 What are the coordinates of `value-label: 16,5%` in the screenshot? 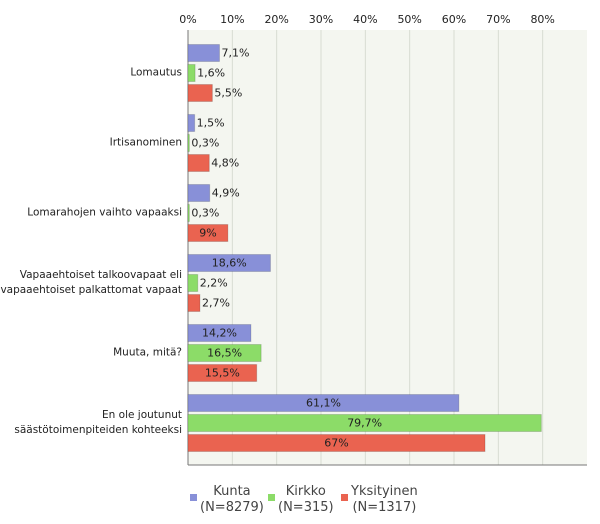 It's located at (224, 353).